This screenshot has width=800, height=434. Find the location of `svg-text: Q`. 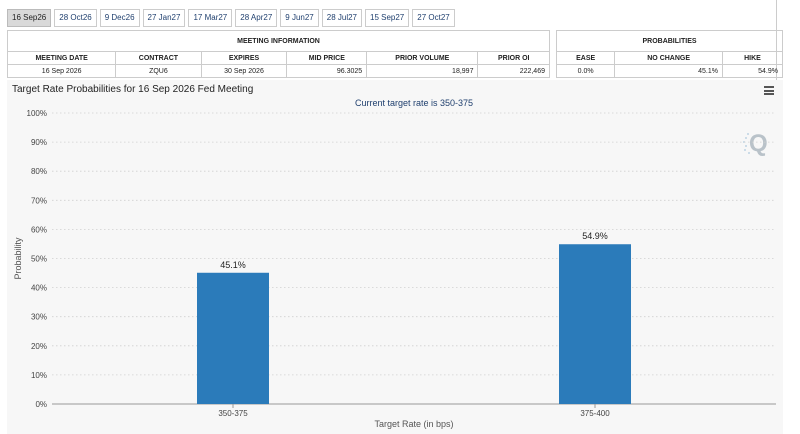

svg-text: Q is located at coordinates (758, 143).